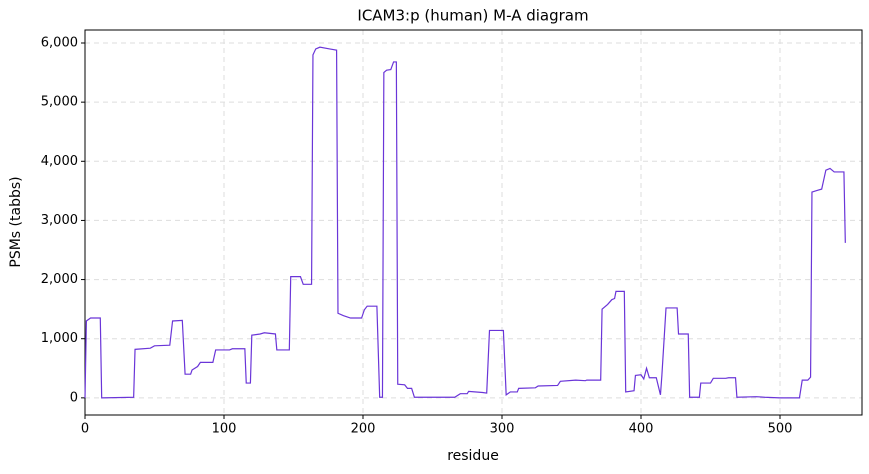 The image size is (869, 474). What do you see at coordinates (224, 429) in the screenshot?
I see `x-tick-label: 100` at bounding box center [224, 429].